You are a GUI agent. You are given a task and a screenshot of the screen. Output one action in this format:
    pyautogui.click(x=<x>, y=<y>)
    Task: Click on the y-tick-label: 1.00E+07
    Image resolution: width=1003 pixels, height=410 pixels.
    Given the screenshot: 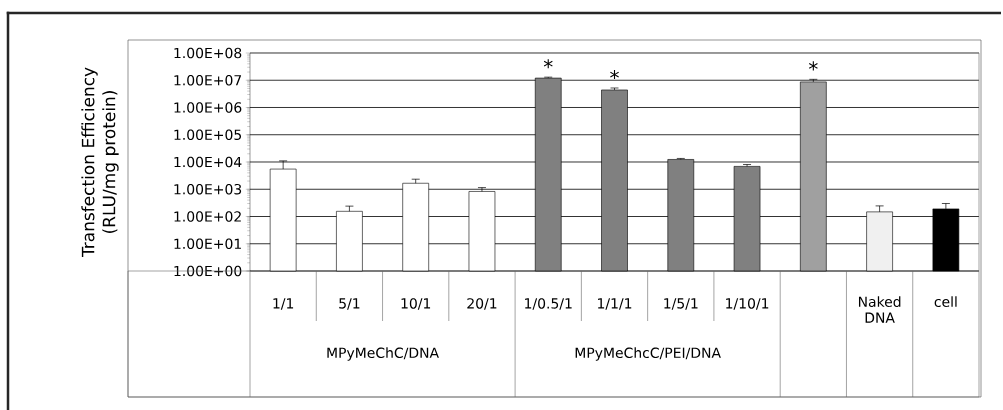 What is the action you would take?
    pyautogui.click(x=208, y=80)
    